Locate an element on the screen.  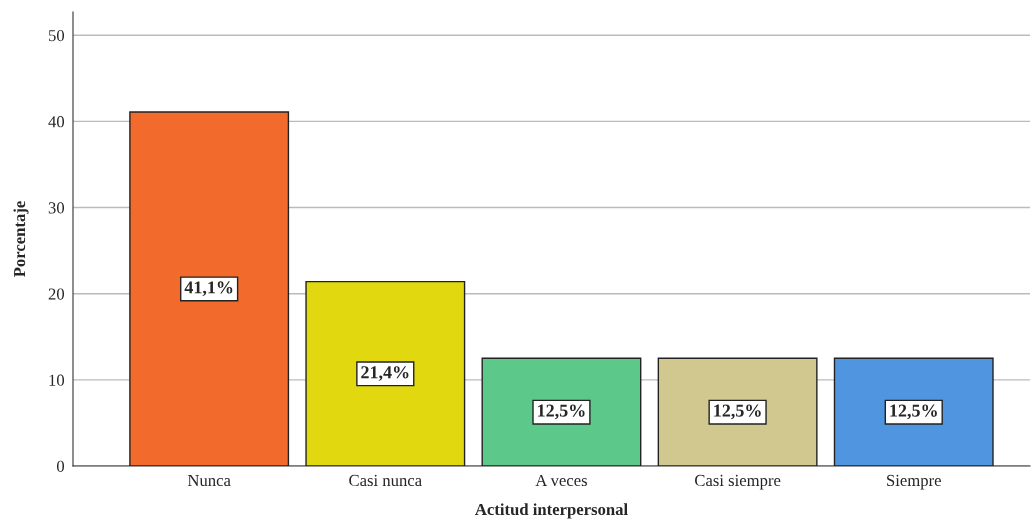
y-axis-title: Porcentaje is located at coordinates (21, 239).